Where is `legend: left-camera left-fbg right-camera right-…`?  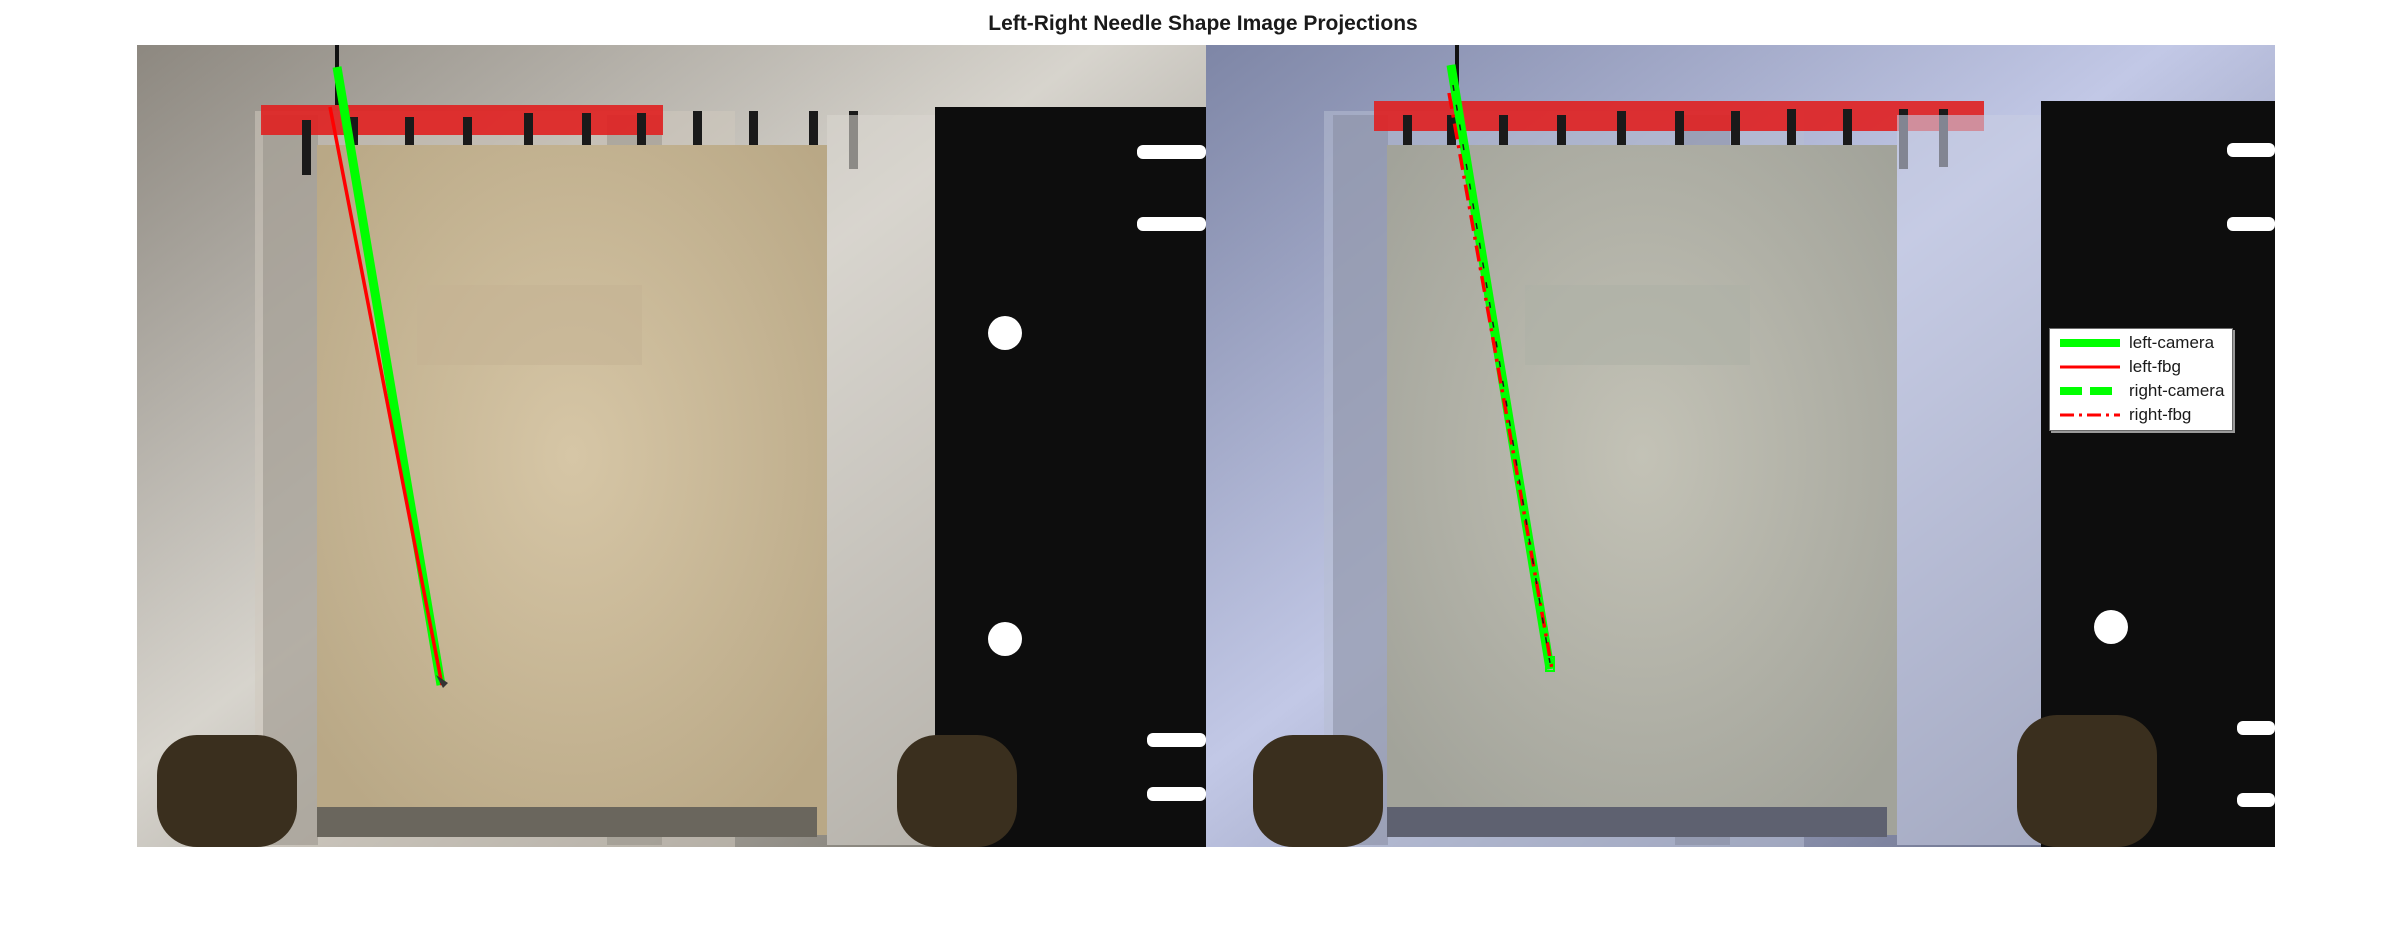 legend: left-camera left-fbg right-camera right-… is located at coordinates (2141, 379).